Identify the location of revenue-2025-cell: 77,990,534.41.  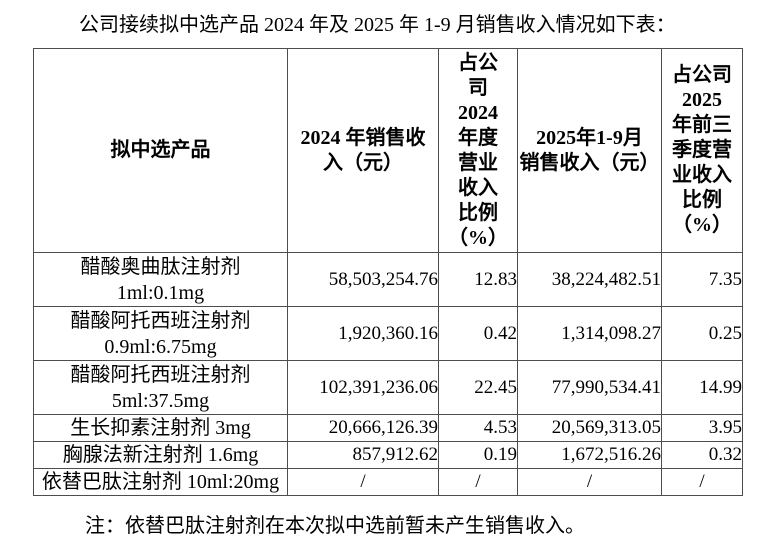
(589, 387).